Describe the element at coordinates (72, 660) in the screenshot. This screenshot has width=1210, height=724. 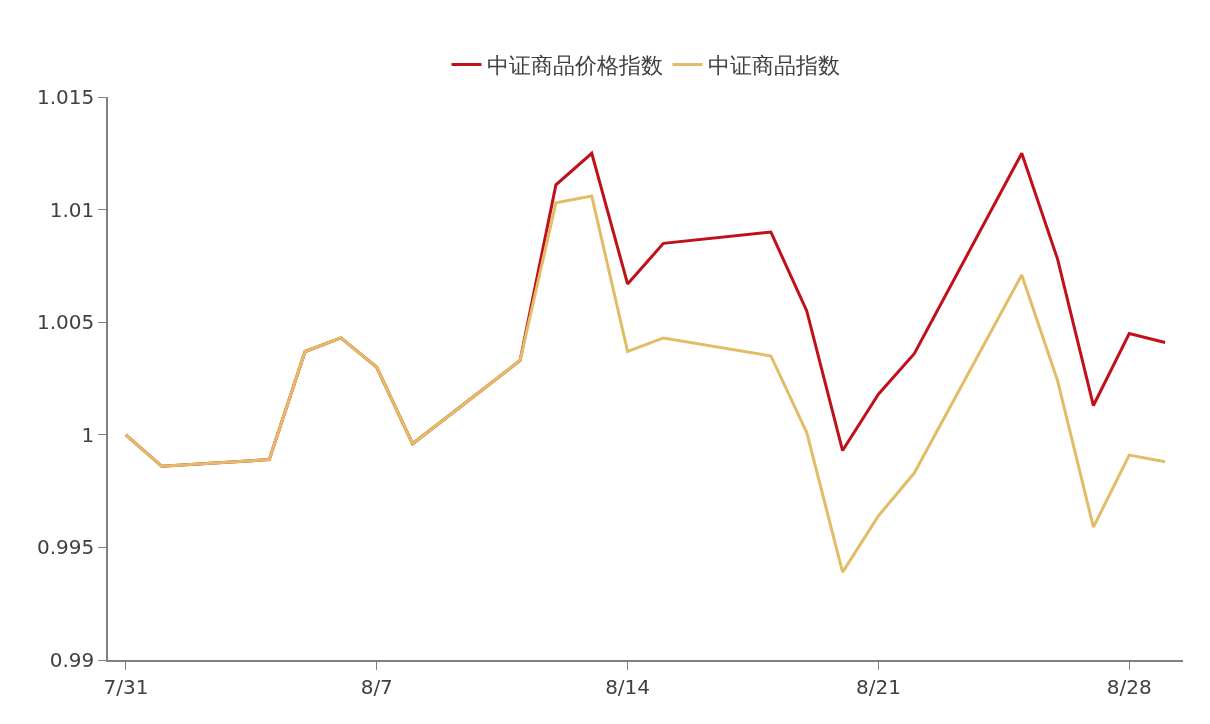
I see `y-tick-label: 0.99` at that location.